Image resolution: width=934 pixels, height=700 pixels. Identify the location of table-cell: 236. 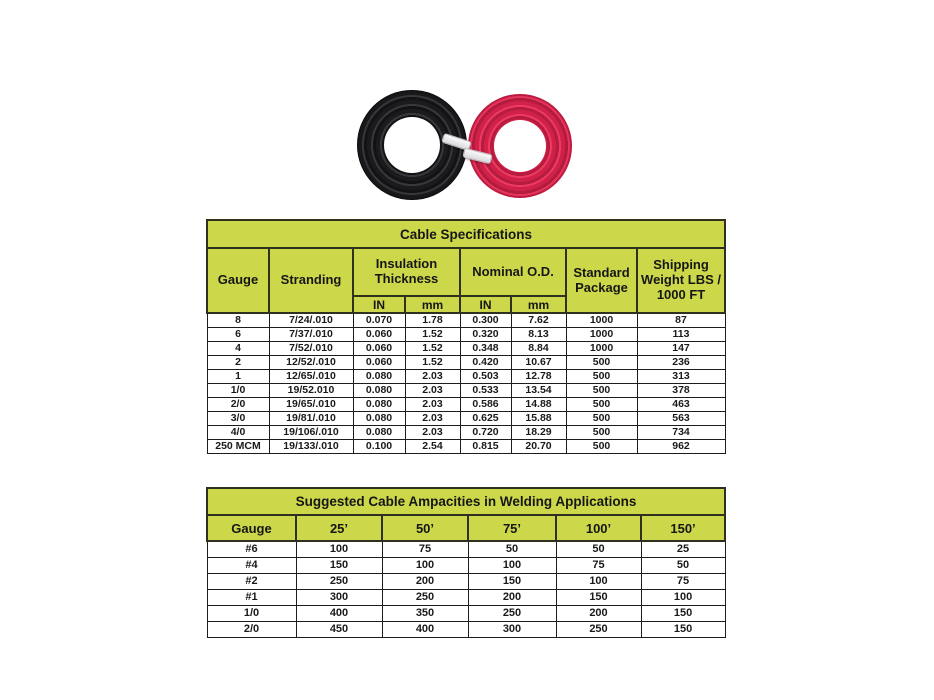
(681, 362).